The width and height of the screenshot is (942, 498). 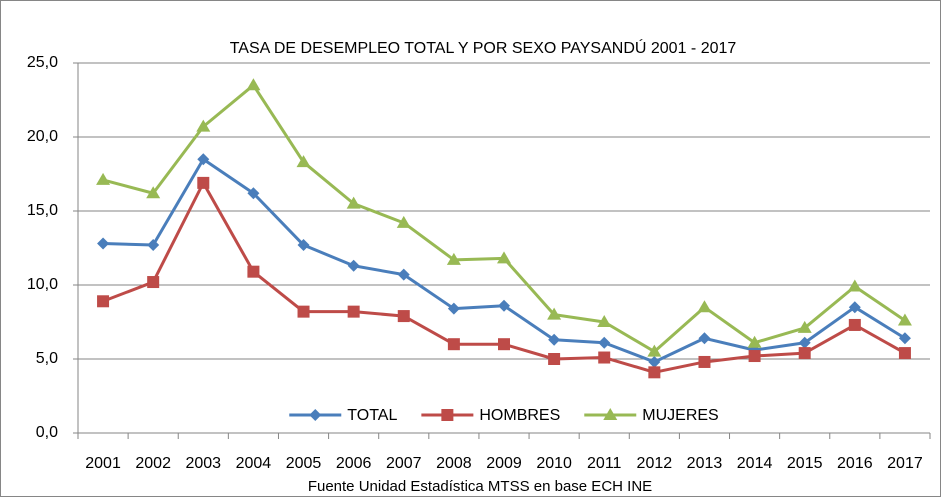 What do you see at coordinates (47, 432) in the screenshot?
I see `y-tick-label: 0,0` at bounding box center [47, 432].